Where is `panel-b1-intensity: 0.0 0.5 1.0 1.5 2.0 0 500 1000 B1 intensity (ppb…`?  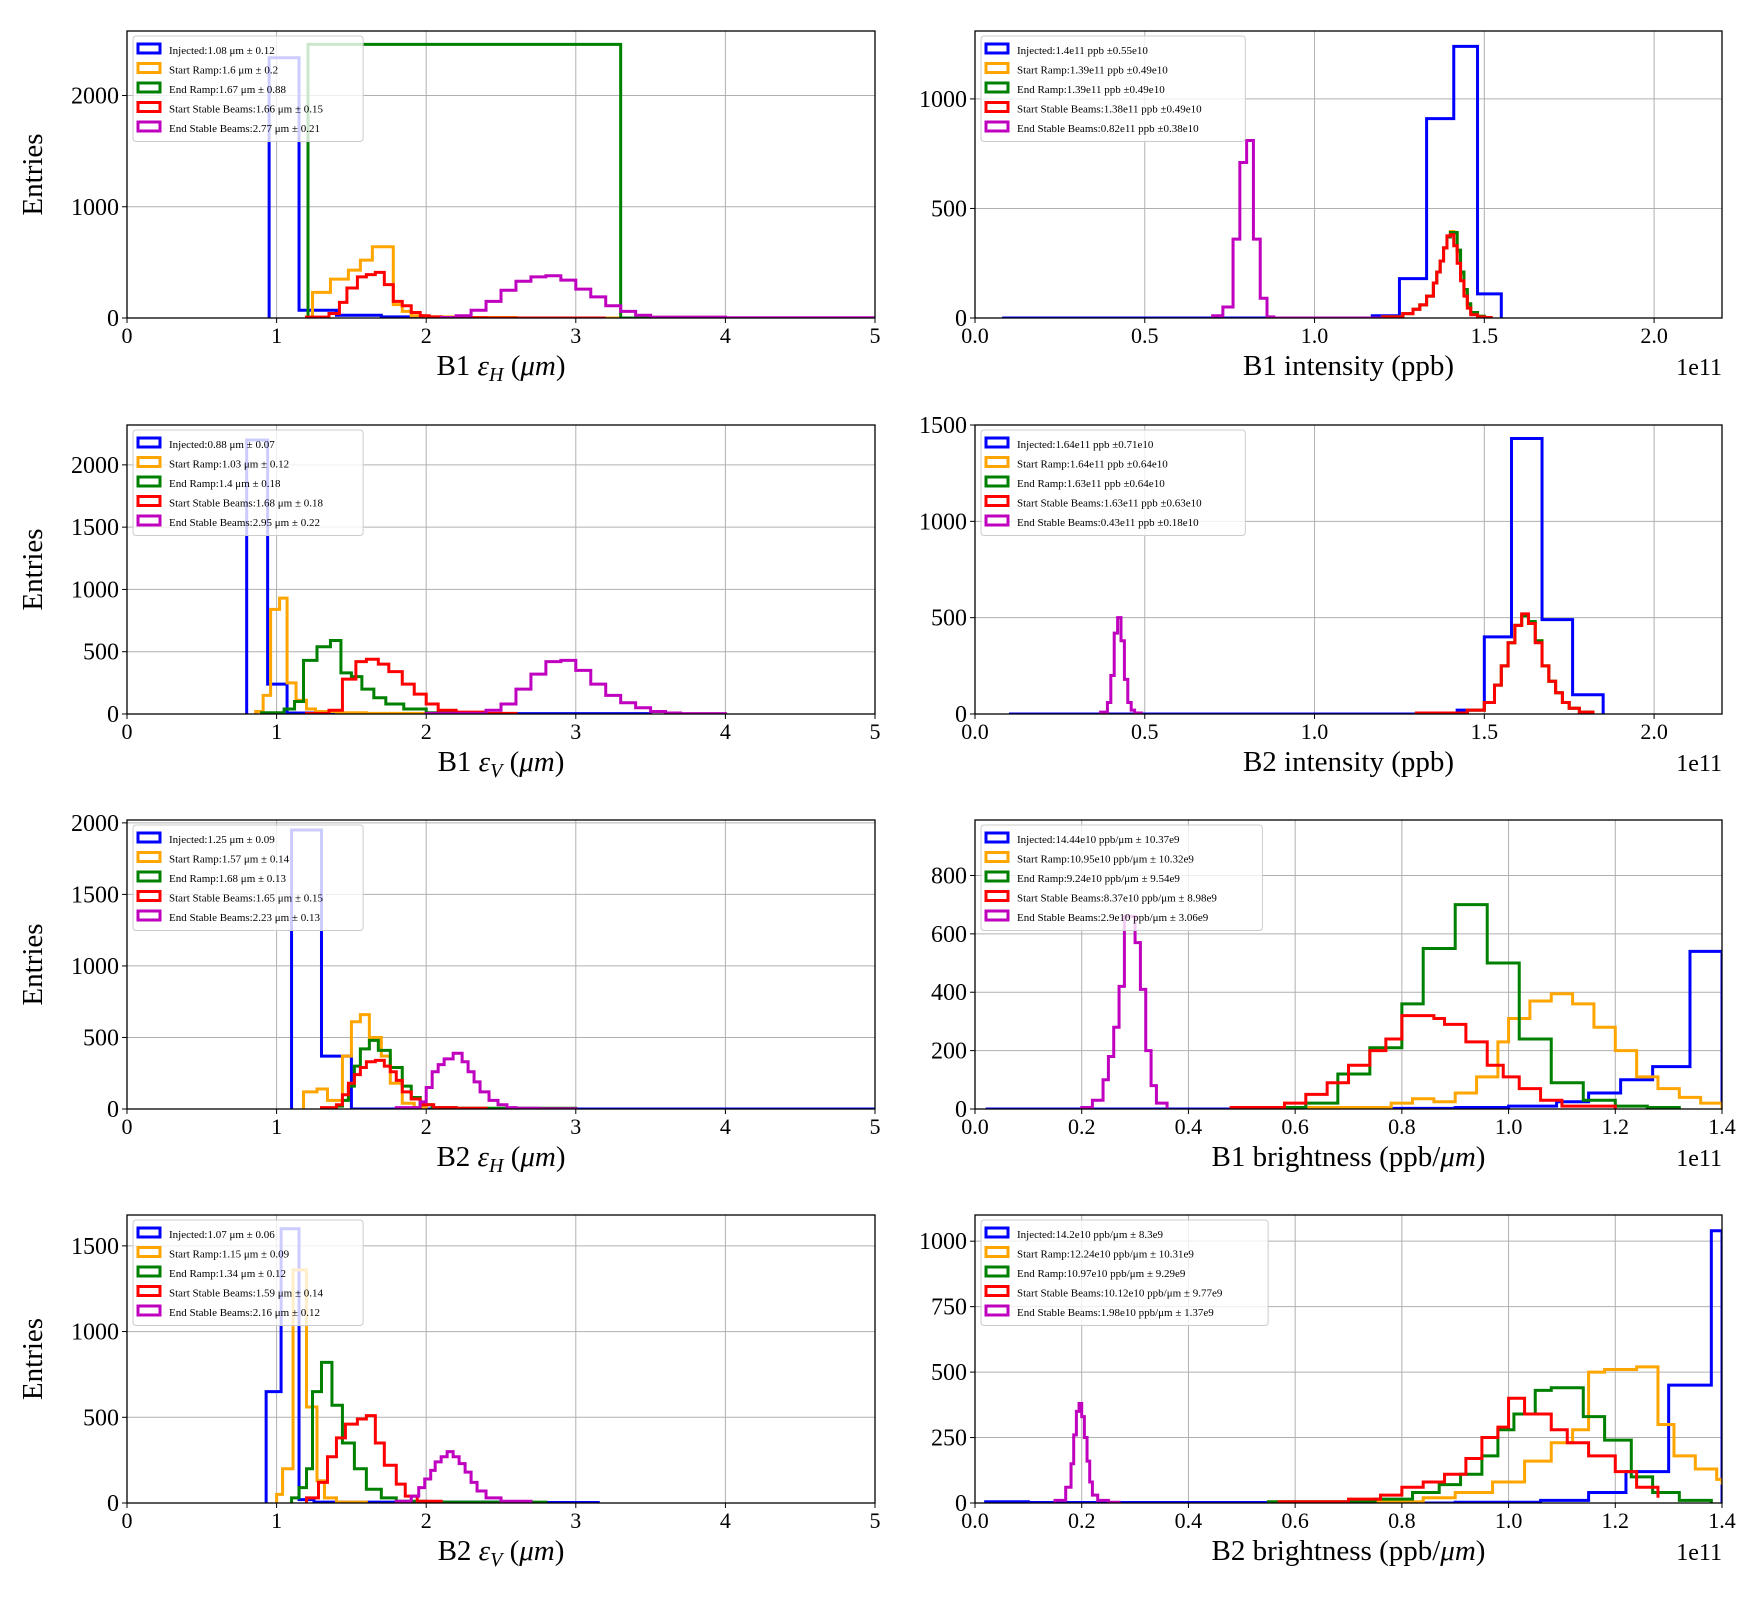
panel-b1-intensity: 0.0 0.5 1.0 1.5 2.0 0 500 1000 B1 intensity (ppb… is located at coordinates (1321, 206).